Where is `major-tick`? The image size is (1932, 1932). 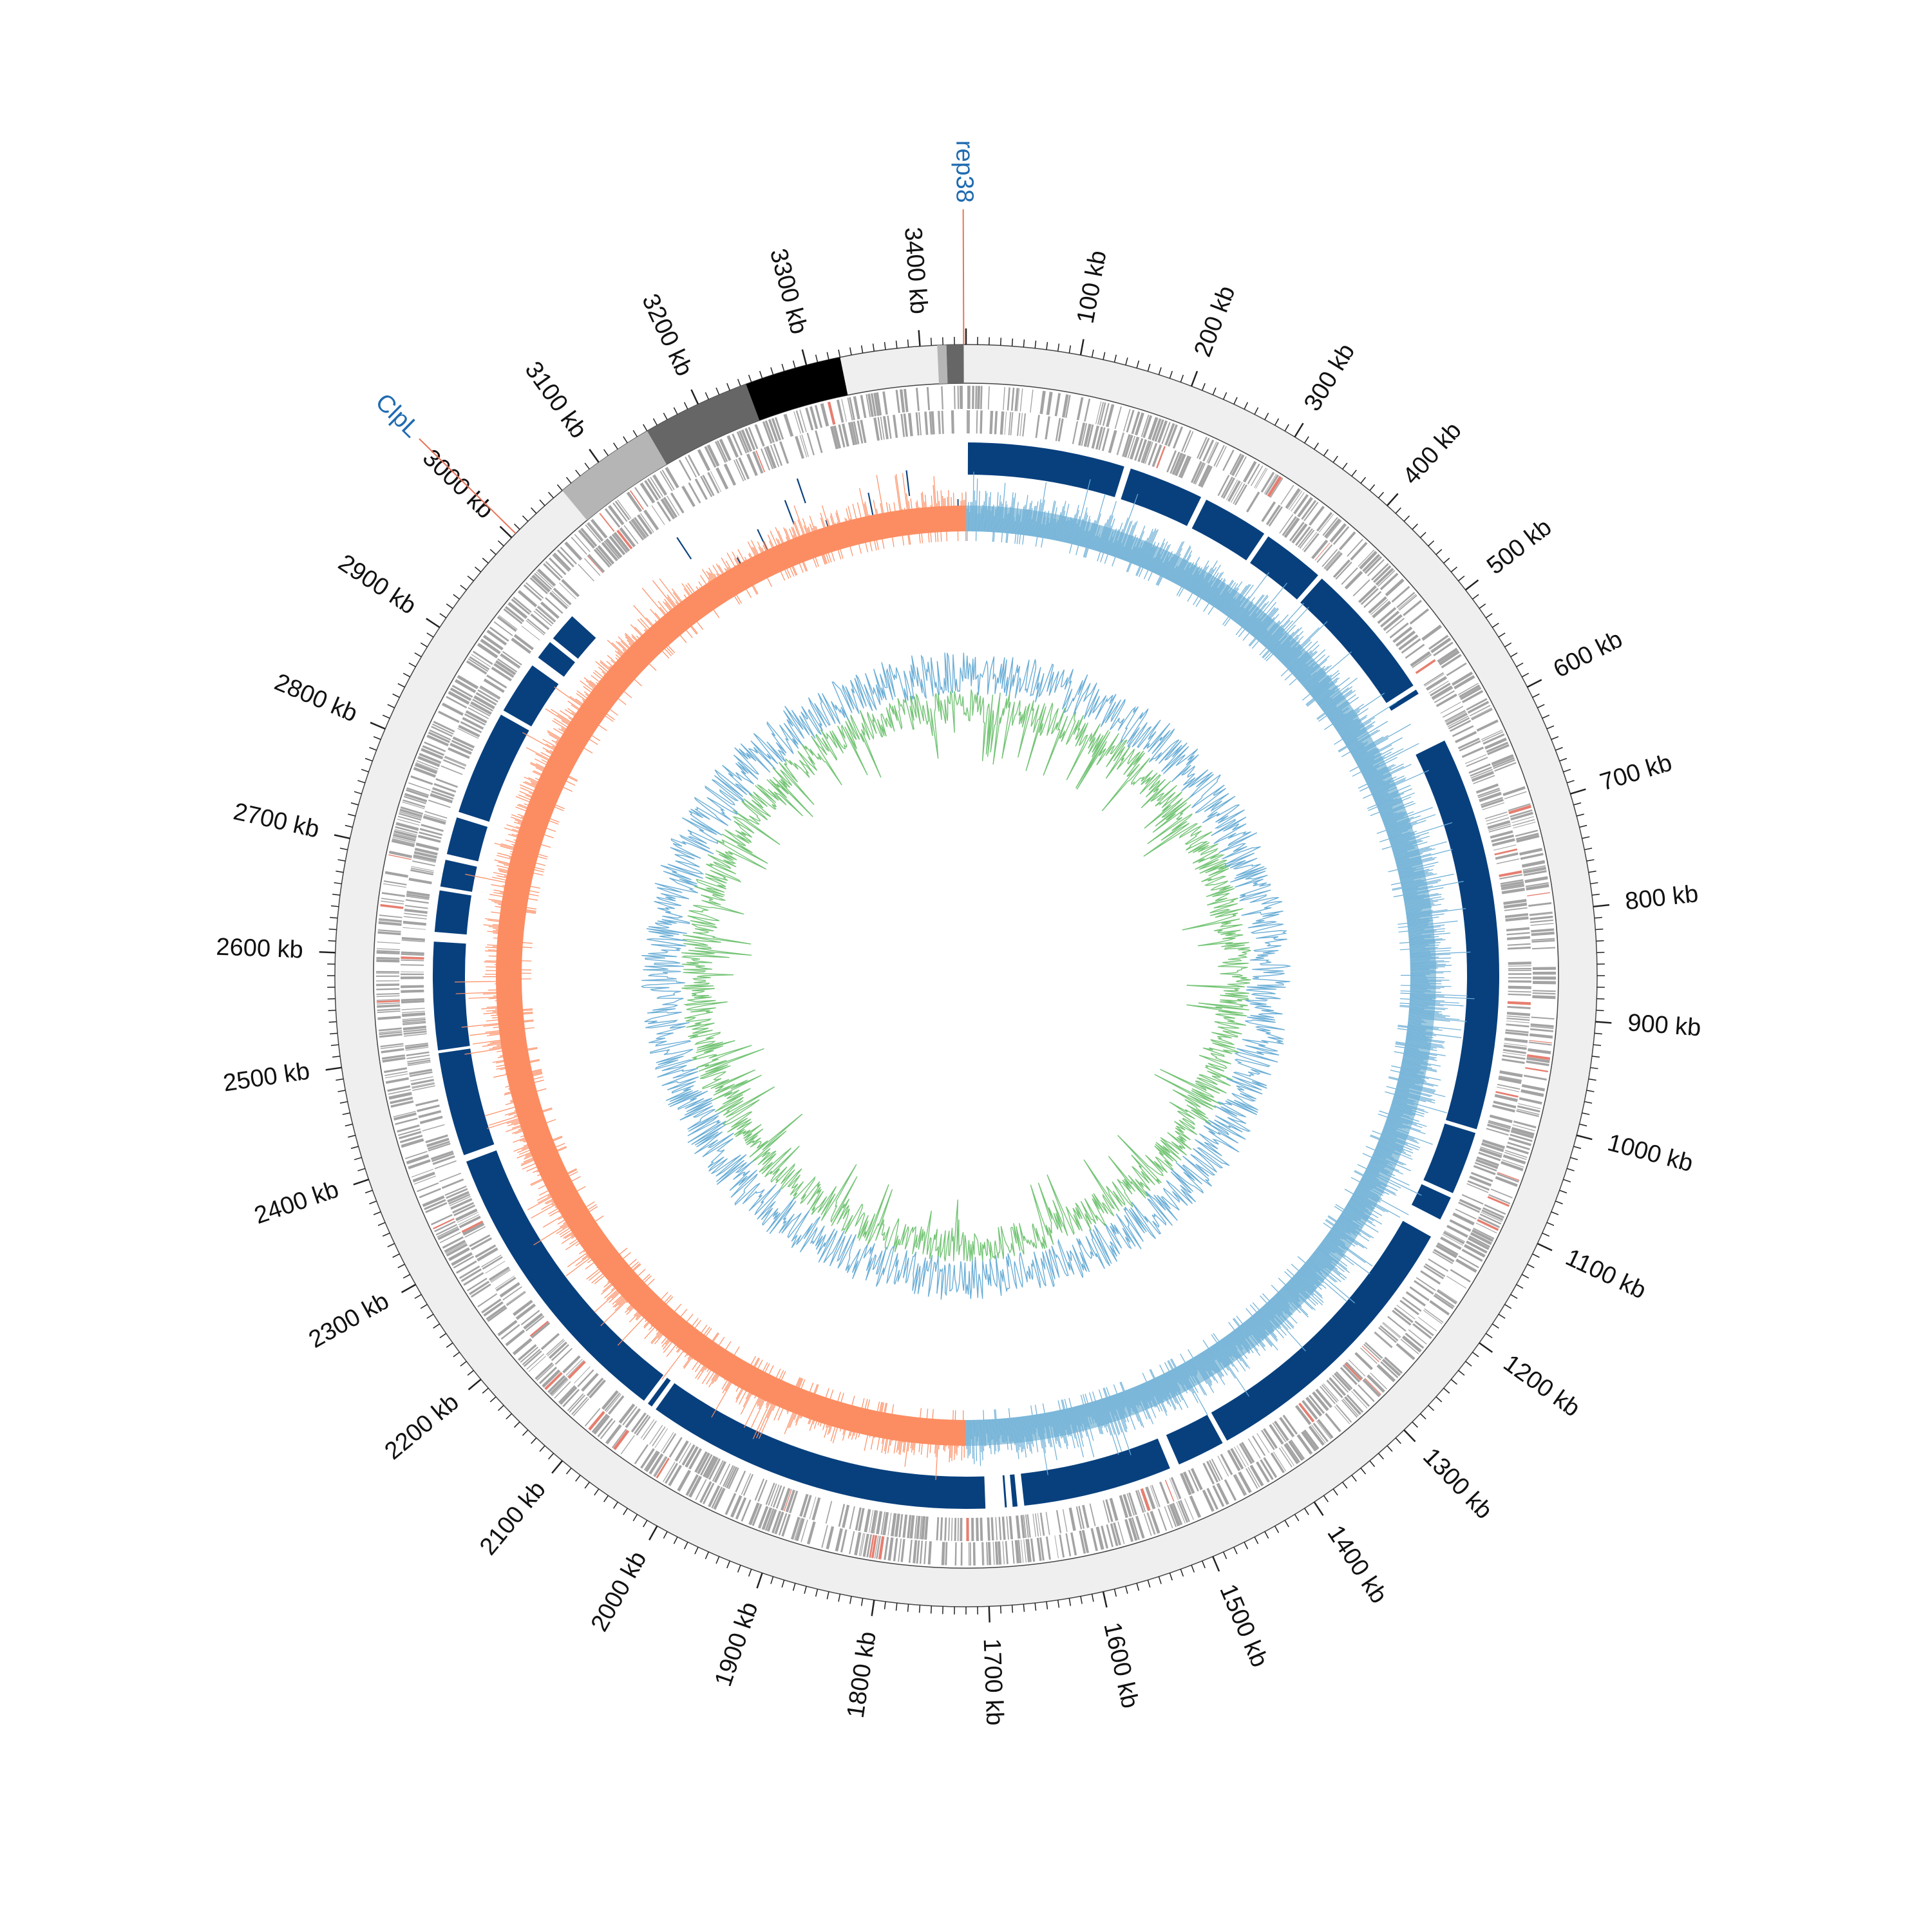 major-tick is located at coordinates (1393, 499).